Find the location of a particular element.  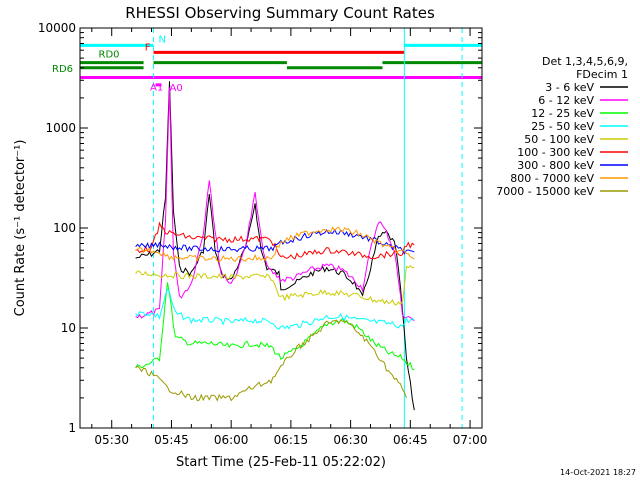

x-axis-label: Start Time (25-Feb-11 05:22:02) is located at coordinates (281, 462).